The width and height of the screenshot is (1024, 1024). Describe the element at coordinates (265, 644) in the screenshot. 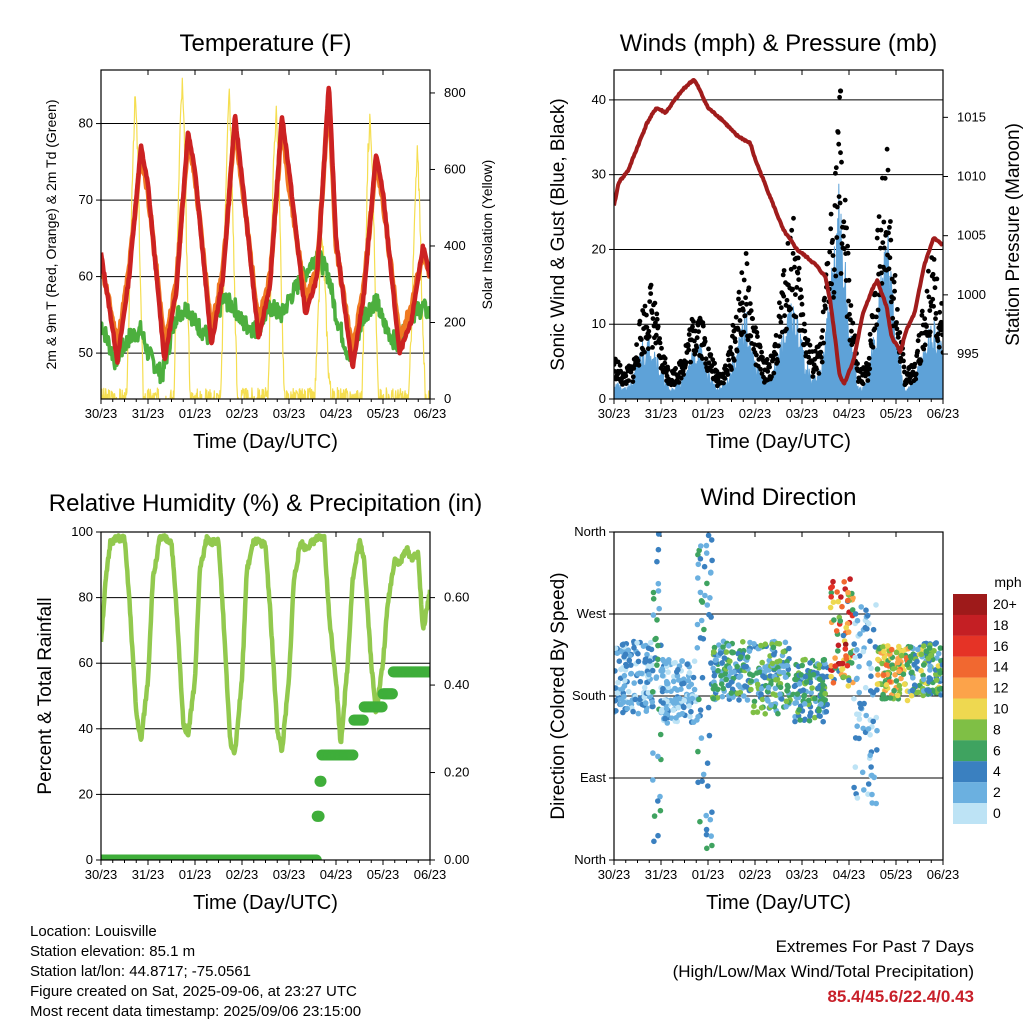

I see `series-relative-humidity` at that location.